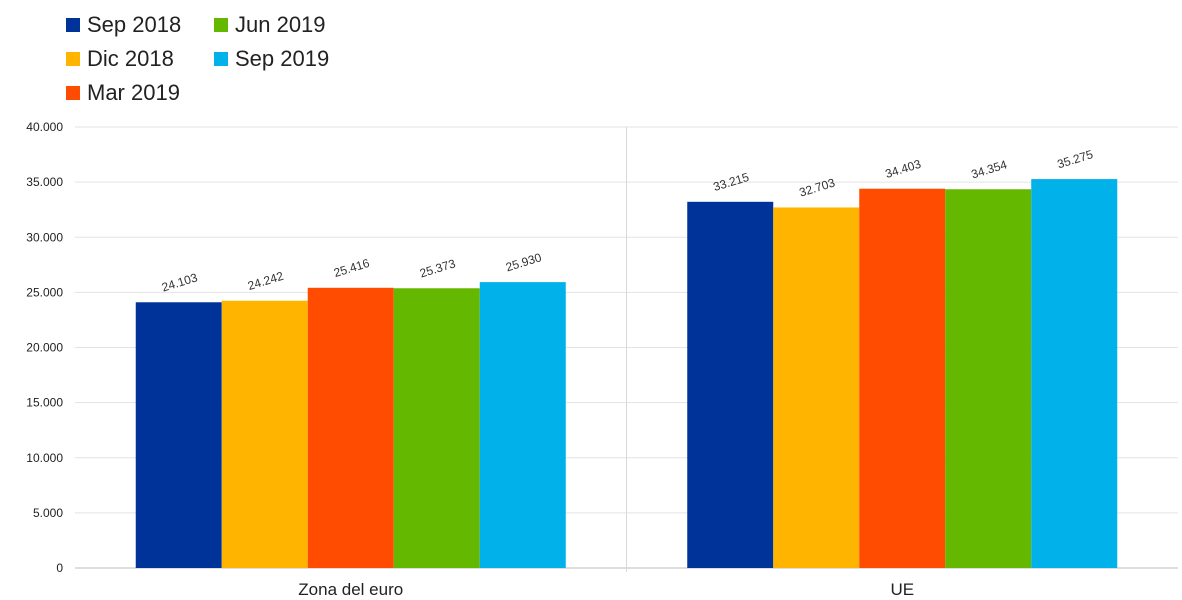  I want to click on legend-item: Sep 2019, so click(271, 59).